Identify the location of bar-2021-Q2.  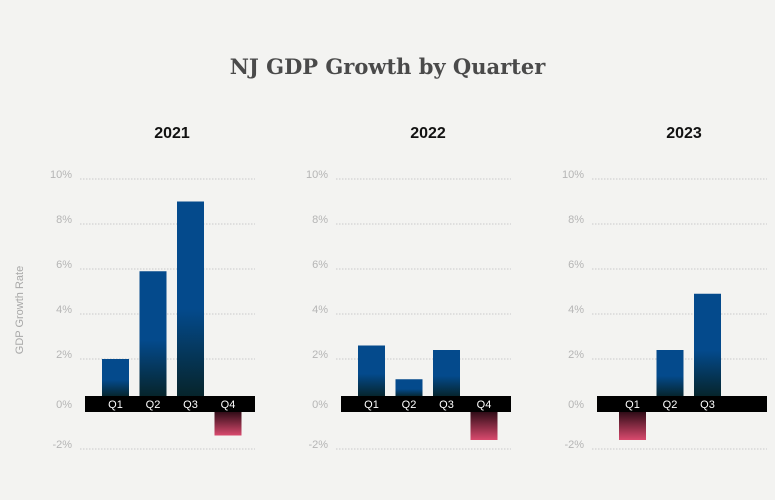
(153, 334).